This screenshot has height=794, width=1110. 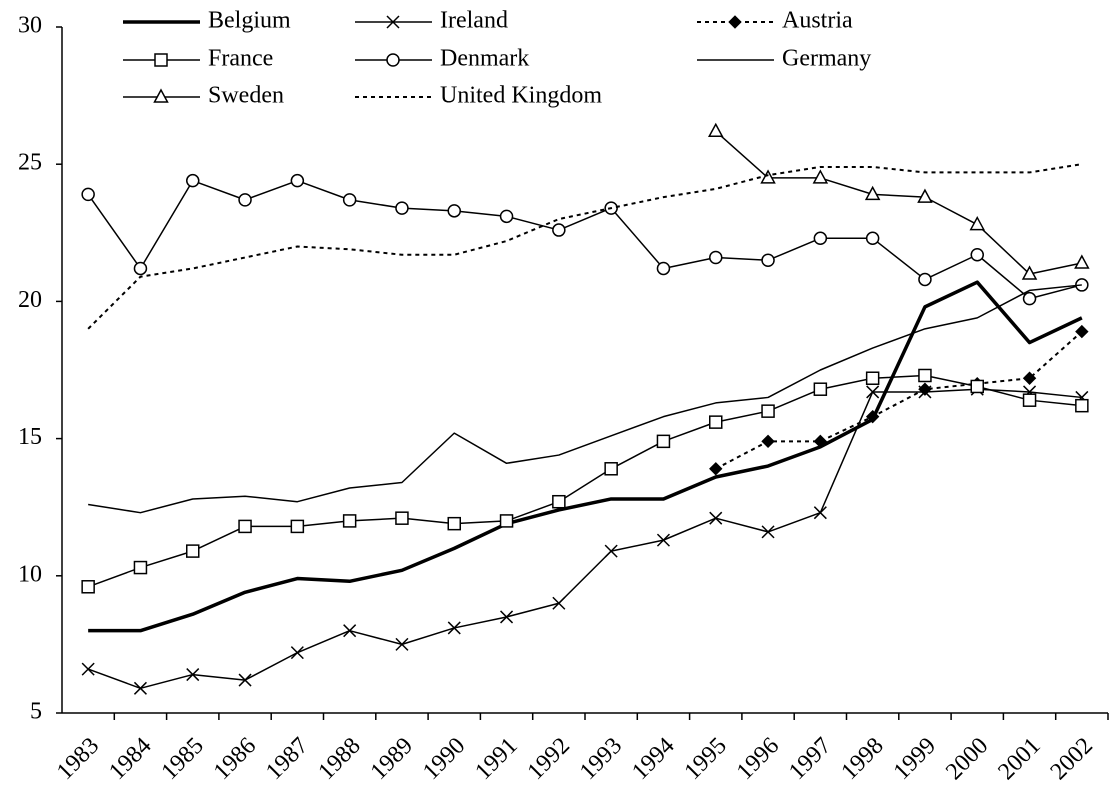 I want to click on legend-item: Belgium, so click(x=207, y=21).